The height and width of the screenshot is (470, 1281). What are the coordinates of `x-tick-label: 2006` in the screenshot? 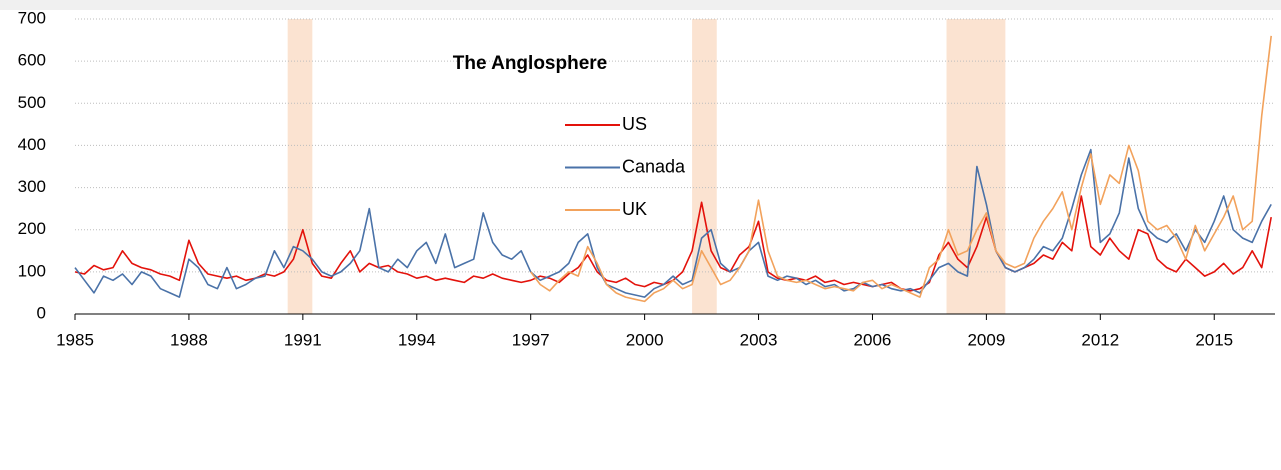 It's located at (873, 339).